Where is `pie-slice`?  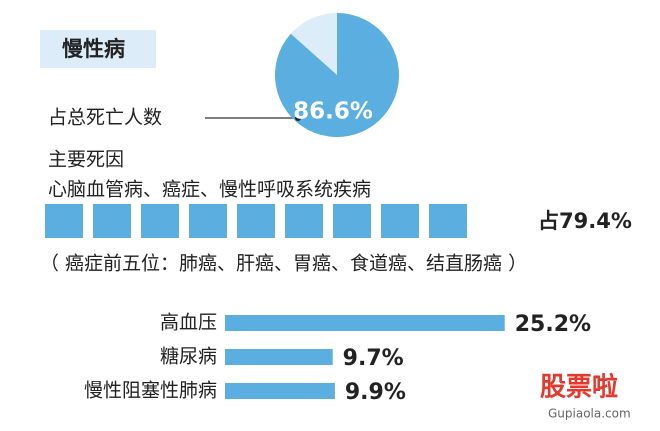
pie-slice is located at coordinates (337, 75).